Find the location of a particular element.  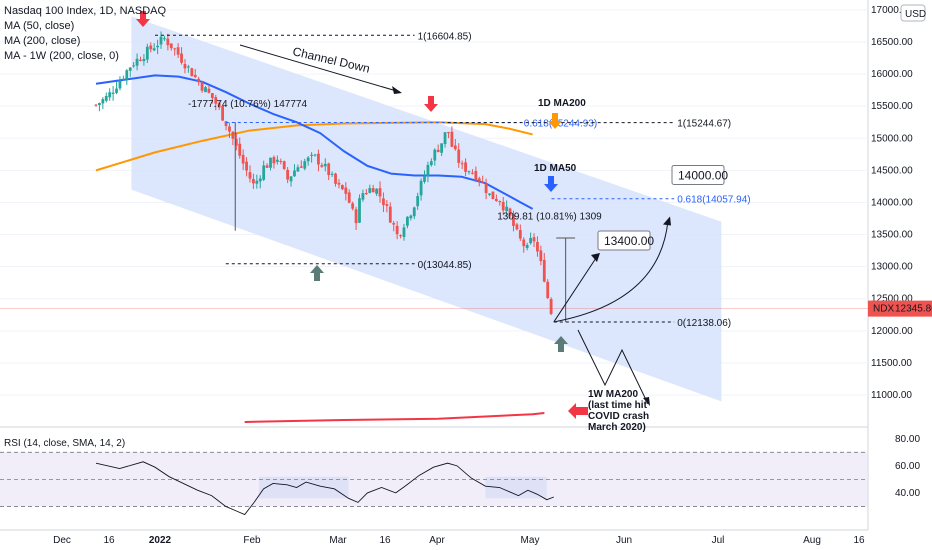

x-tick-label: Mar is located at coordinates (338, 540).